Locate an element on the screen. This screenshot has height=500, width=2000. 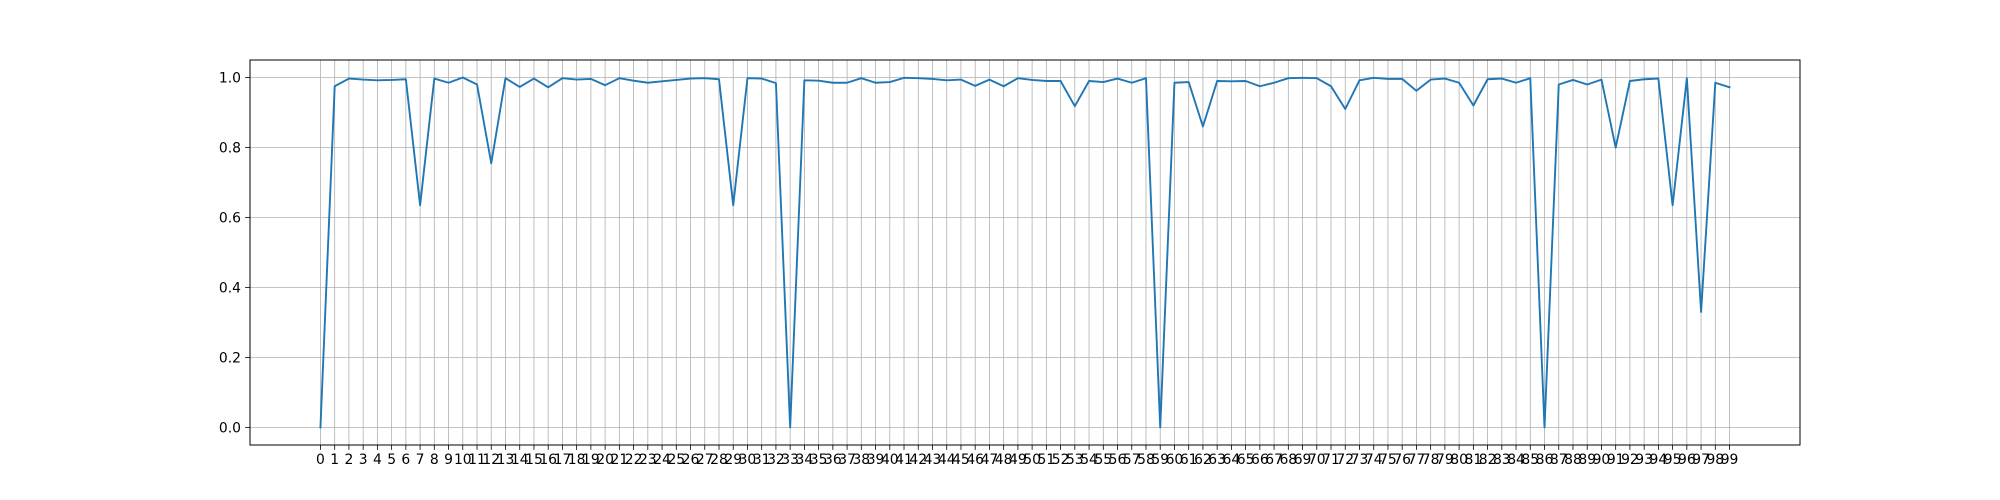
x-tick-label: 36 is located at coordinates (833, 460).